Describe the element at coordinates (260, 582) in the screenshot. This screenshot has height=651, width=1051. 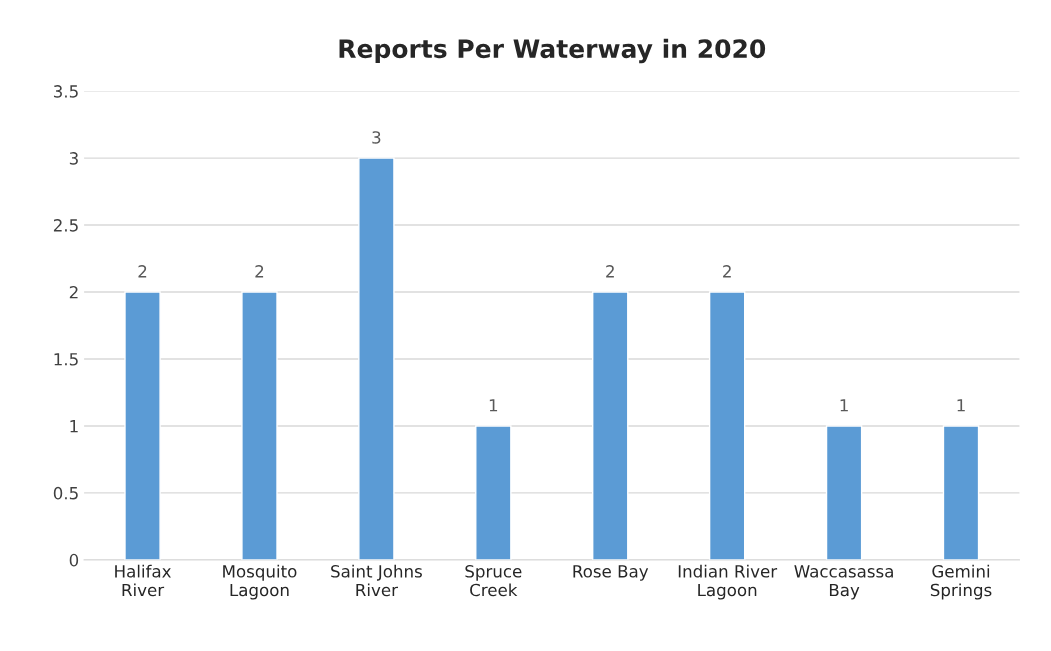
I see `x-tick-label: Mosquito Lagoon` at that location.